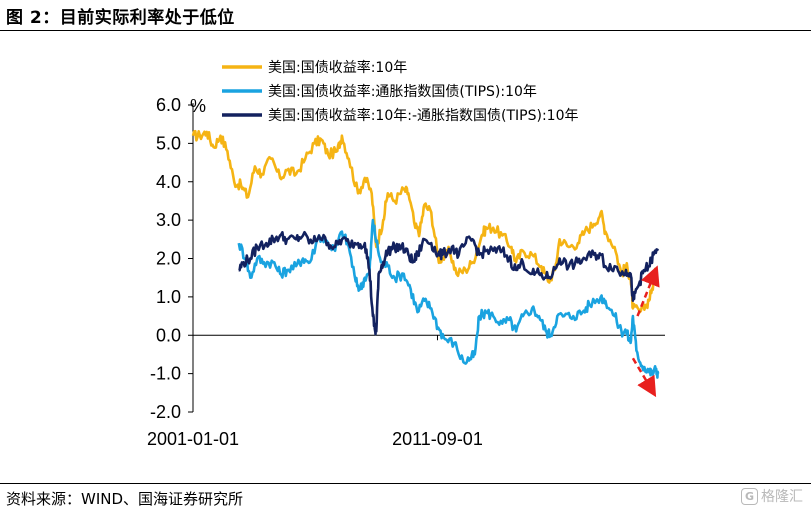 This screenshot has width=811, height=513. Describe the element at coordinates (437, 439) in the screenshot. I see `x-tick-label: 2011-09-01` at that location.